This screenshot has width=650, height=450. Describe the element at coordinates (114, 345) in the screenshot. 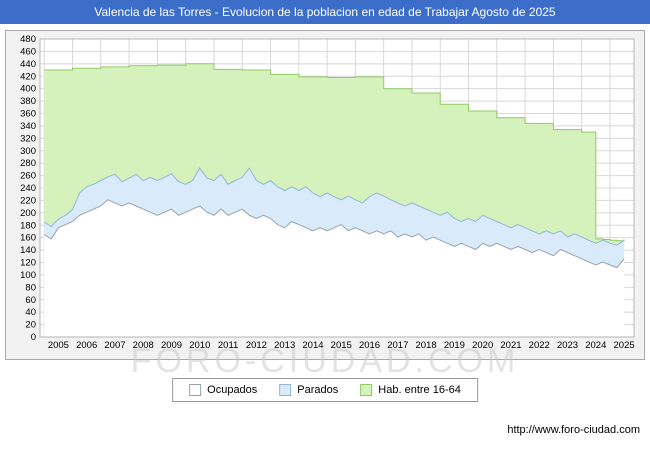

I see `svg-text: 2007` at that location.